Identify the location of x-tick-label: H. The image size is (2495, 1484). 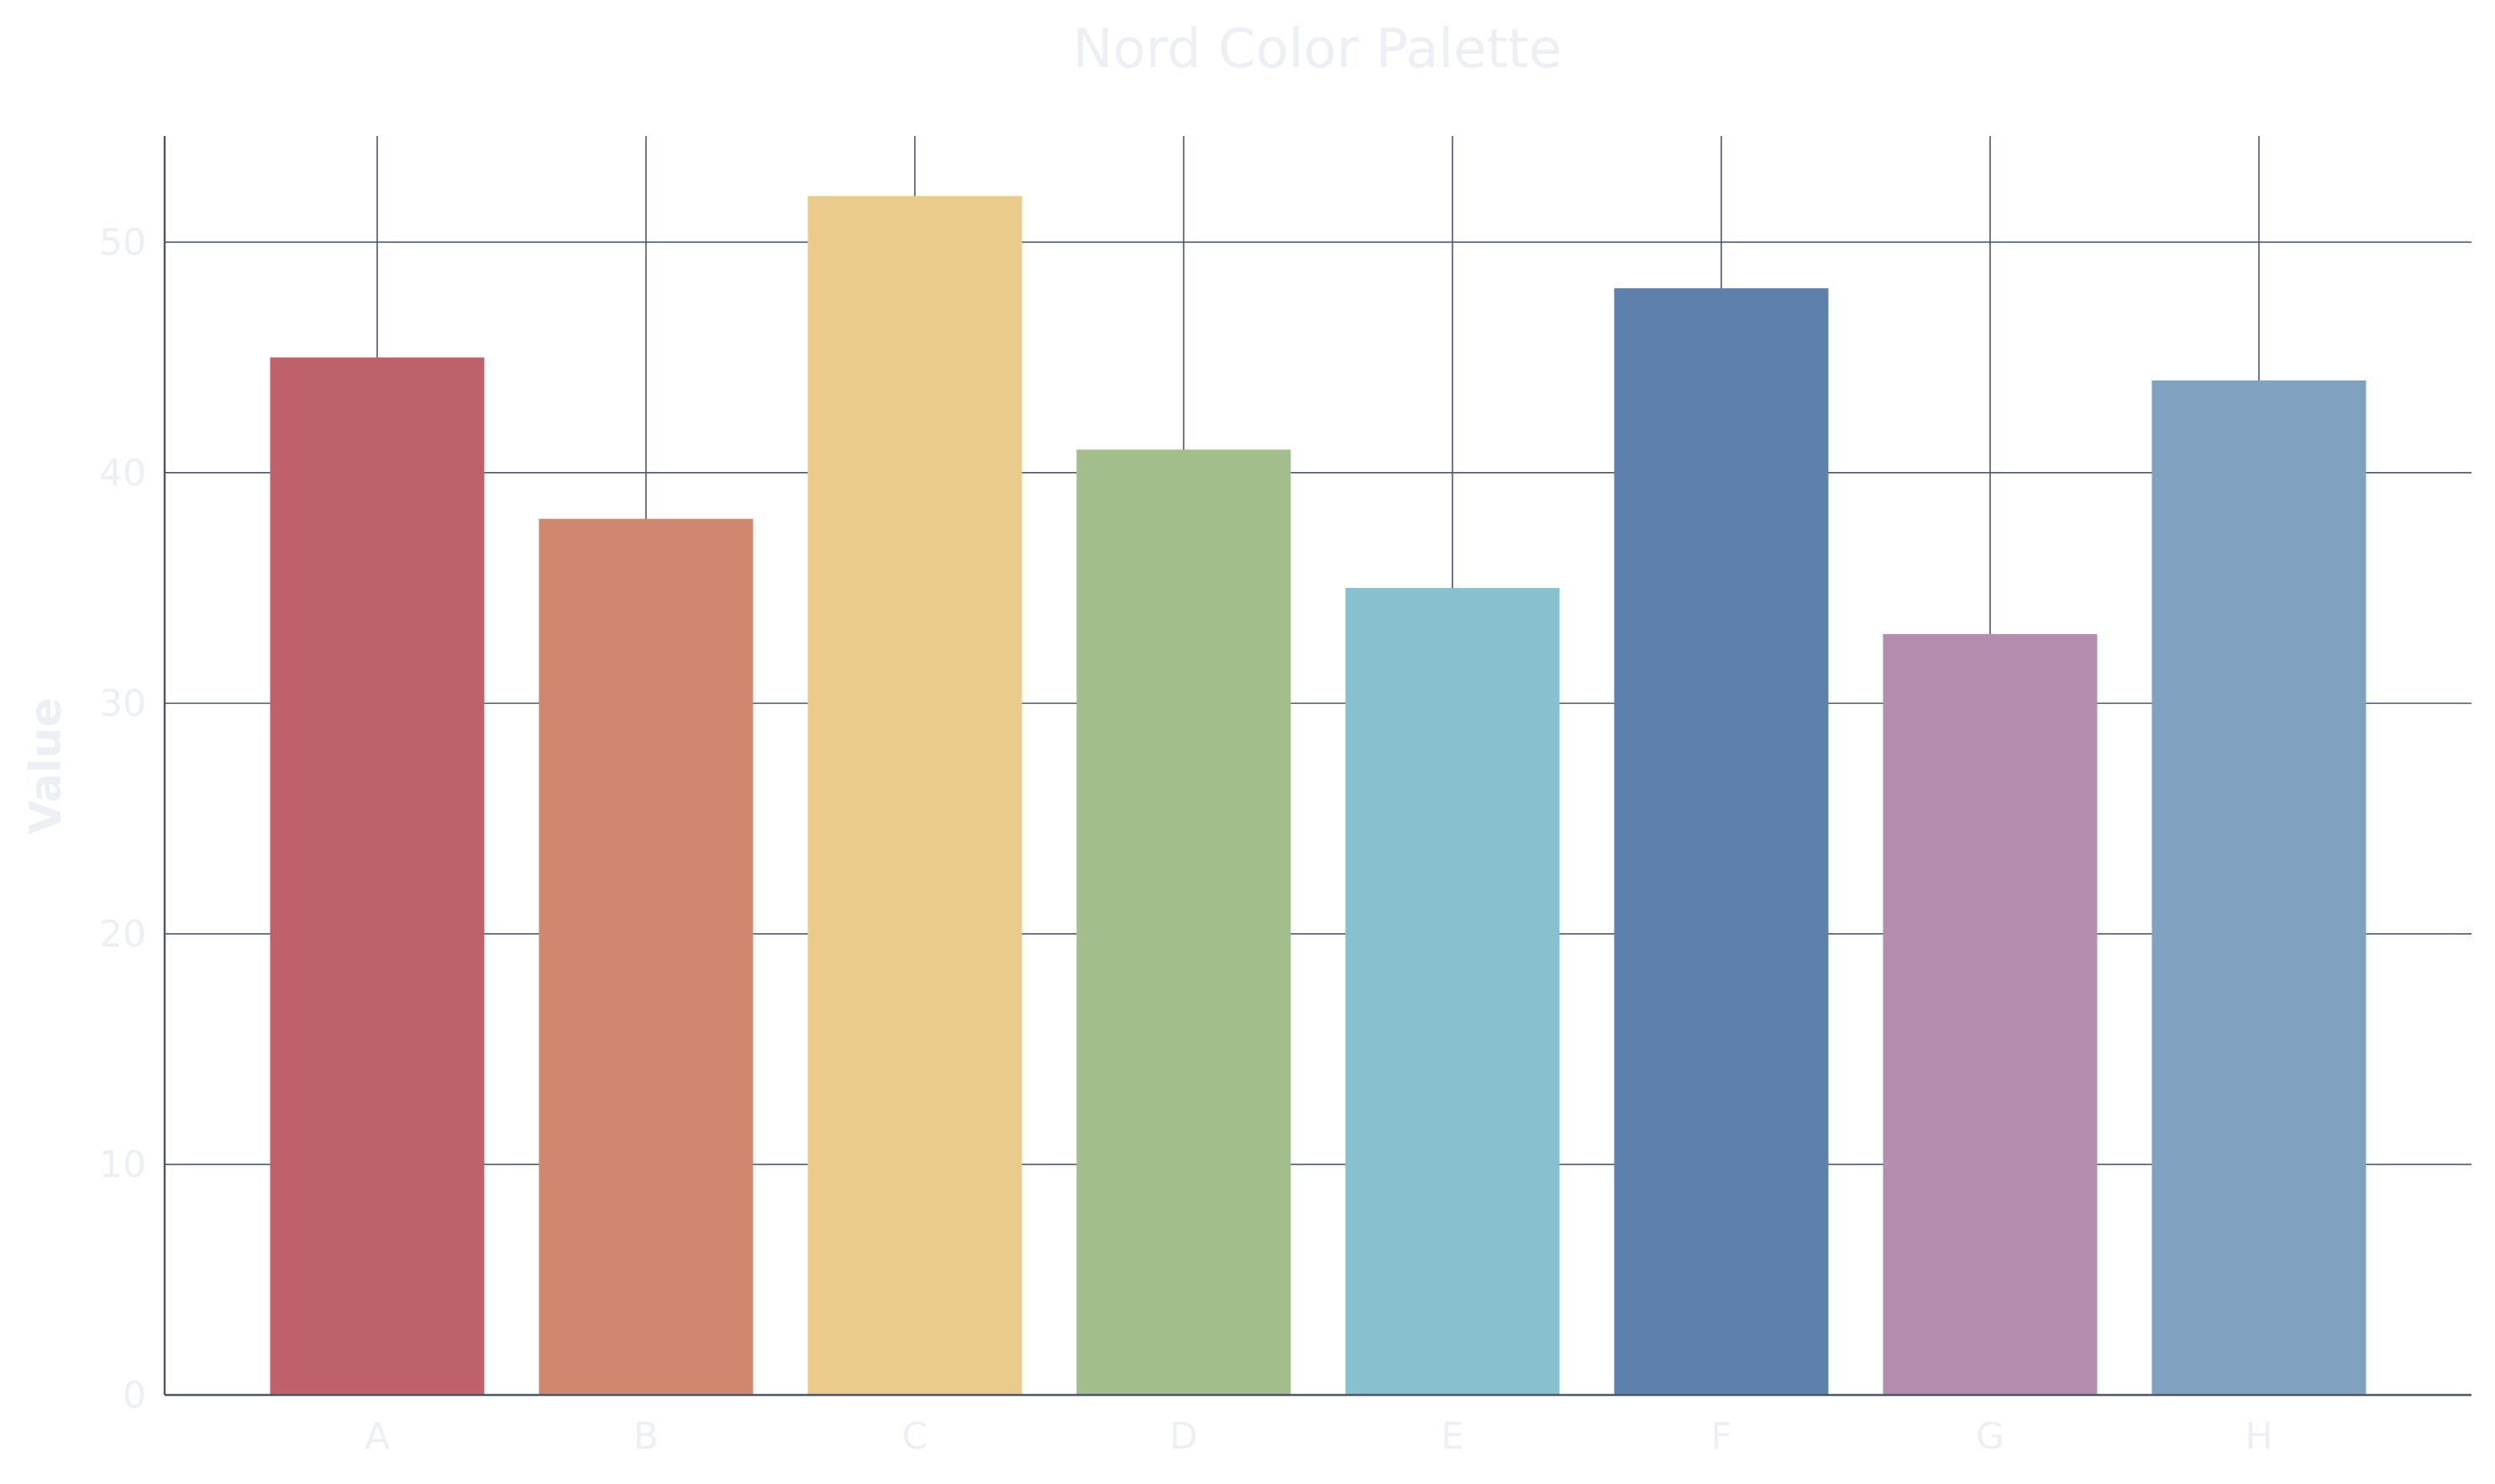
(2259, 1437).